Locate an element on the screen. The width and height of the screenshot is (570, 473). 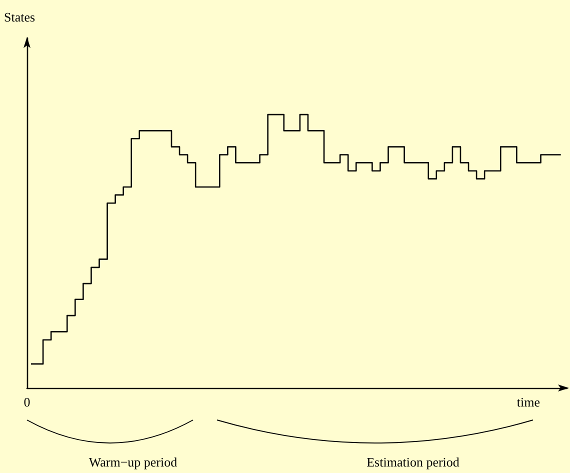
text: States is located at coordinates (20, 17).